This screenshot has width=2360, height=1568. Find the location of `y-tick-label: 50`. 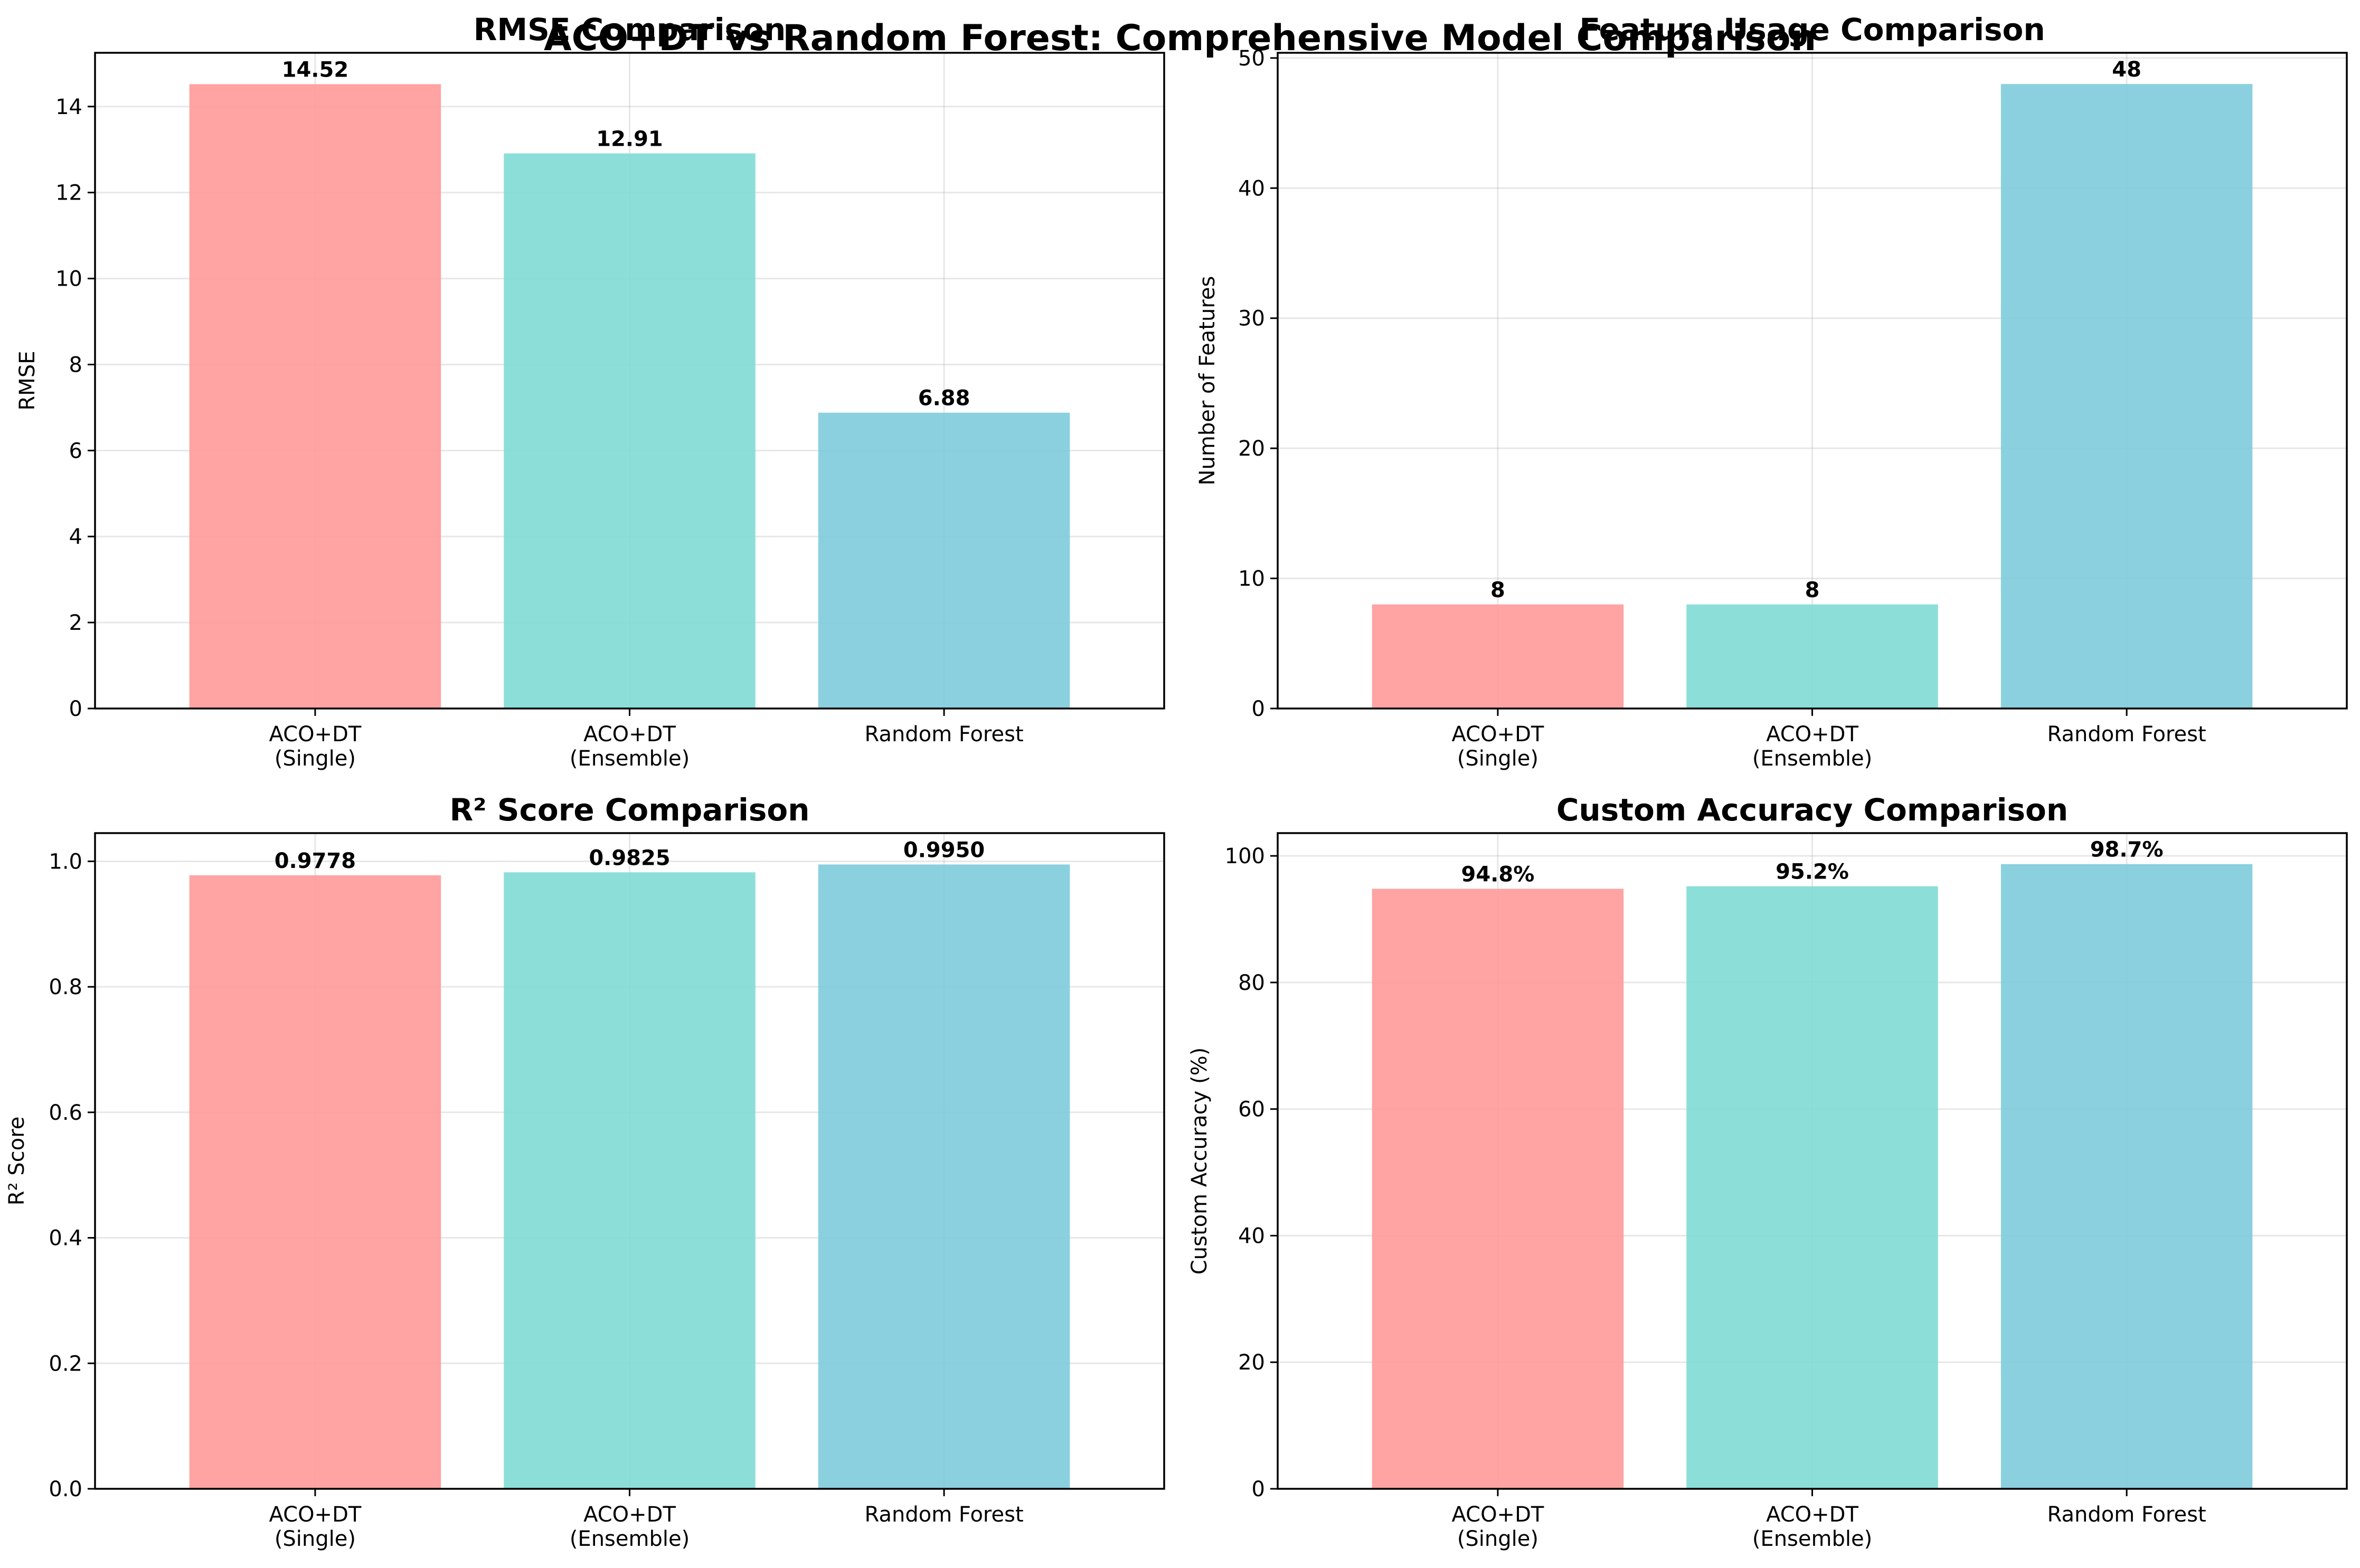

y-tick-label: 50 is located at coordinates (1251, 59).